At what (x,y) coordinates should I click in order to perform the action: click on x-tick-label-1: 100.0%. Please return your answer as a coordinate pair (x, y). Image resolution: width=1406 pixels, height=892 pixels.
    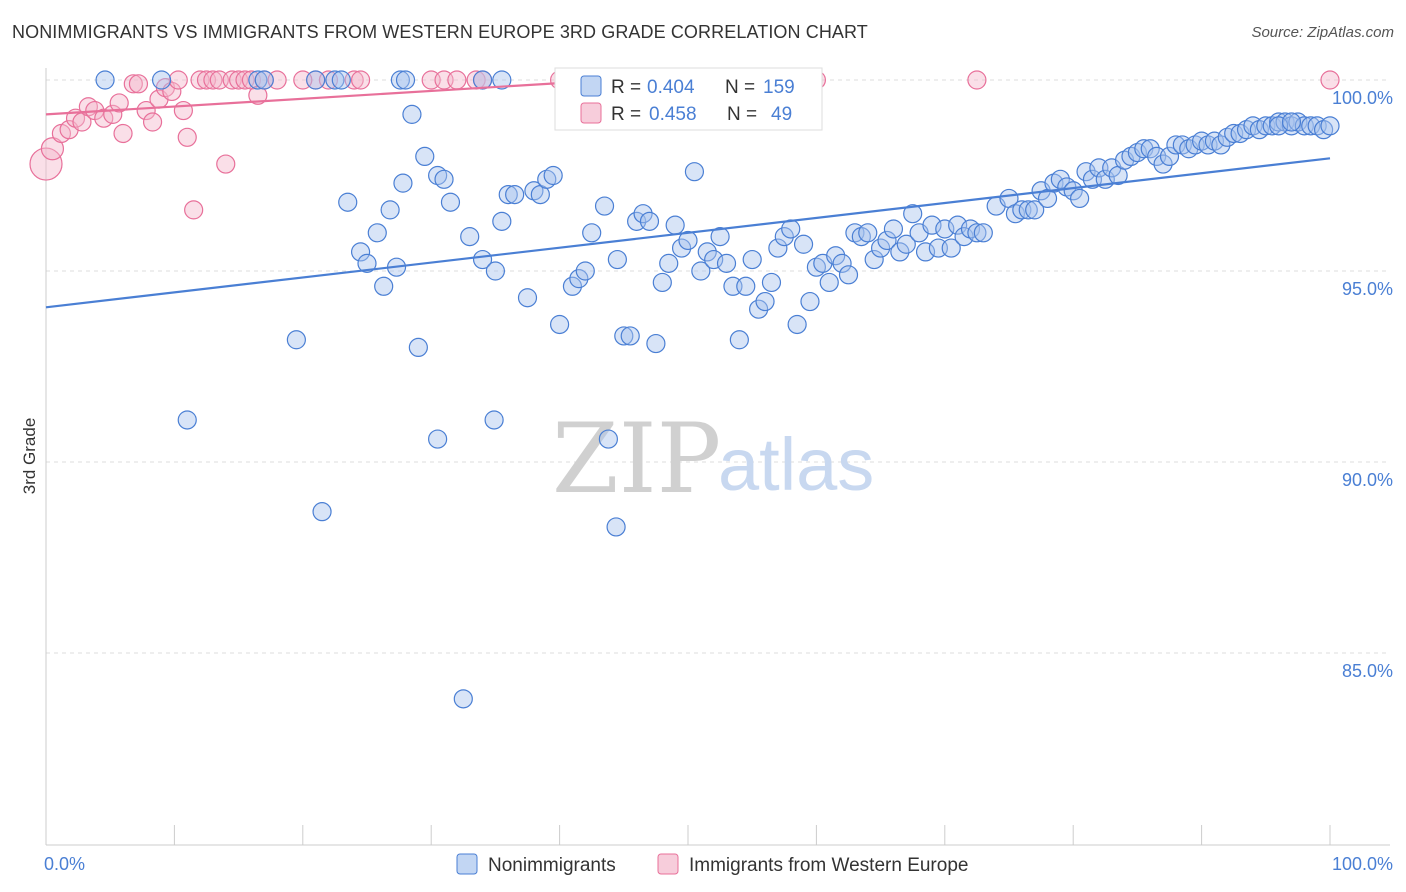
    Looking at the image, I should click on (1362, 864).